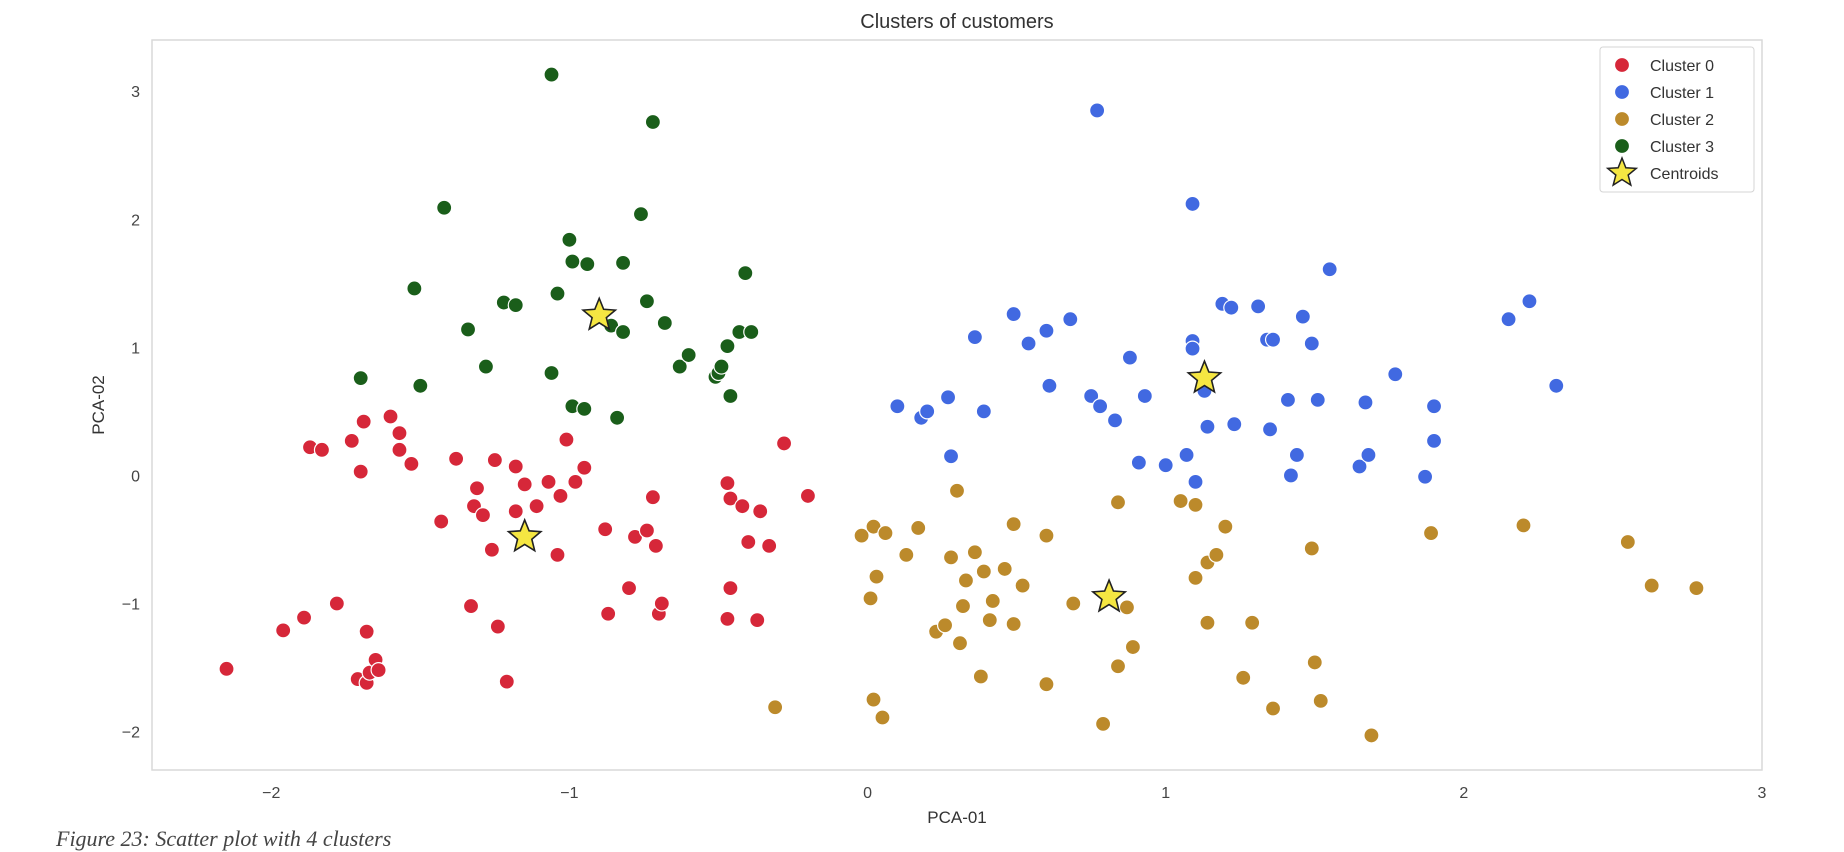 Image resolution: width=1844 pixels, height=852 pixels. I want to click on y-tick-label: 0, so click(135, 476).